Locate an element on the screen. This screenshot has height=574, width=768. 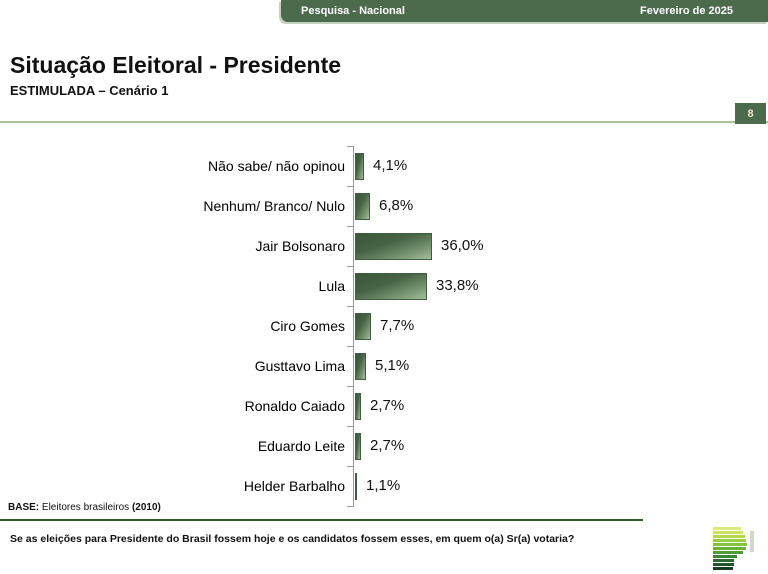
category-label: Ronaldo Caiado is located at coordinates (294, 406).